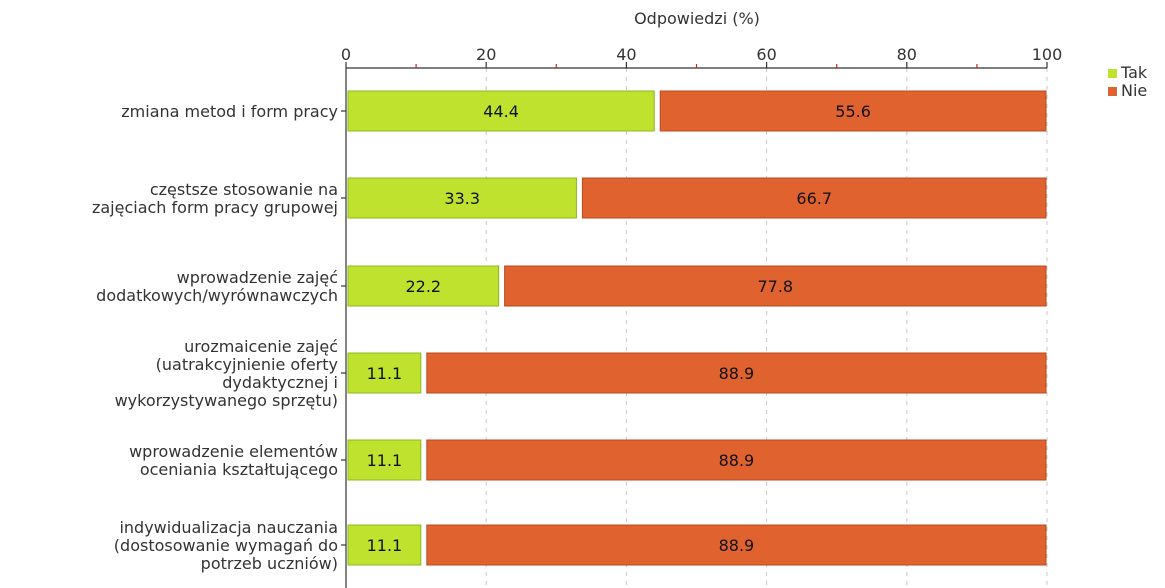 The width and height of the screenshot is (1165, 588). Describe the element at coordinates (215, 207) in the screenshot. I see `category-label: zajęciach form pracy grupowej` at that location.